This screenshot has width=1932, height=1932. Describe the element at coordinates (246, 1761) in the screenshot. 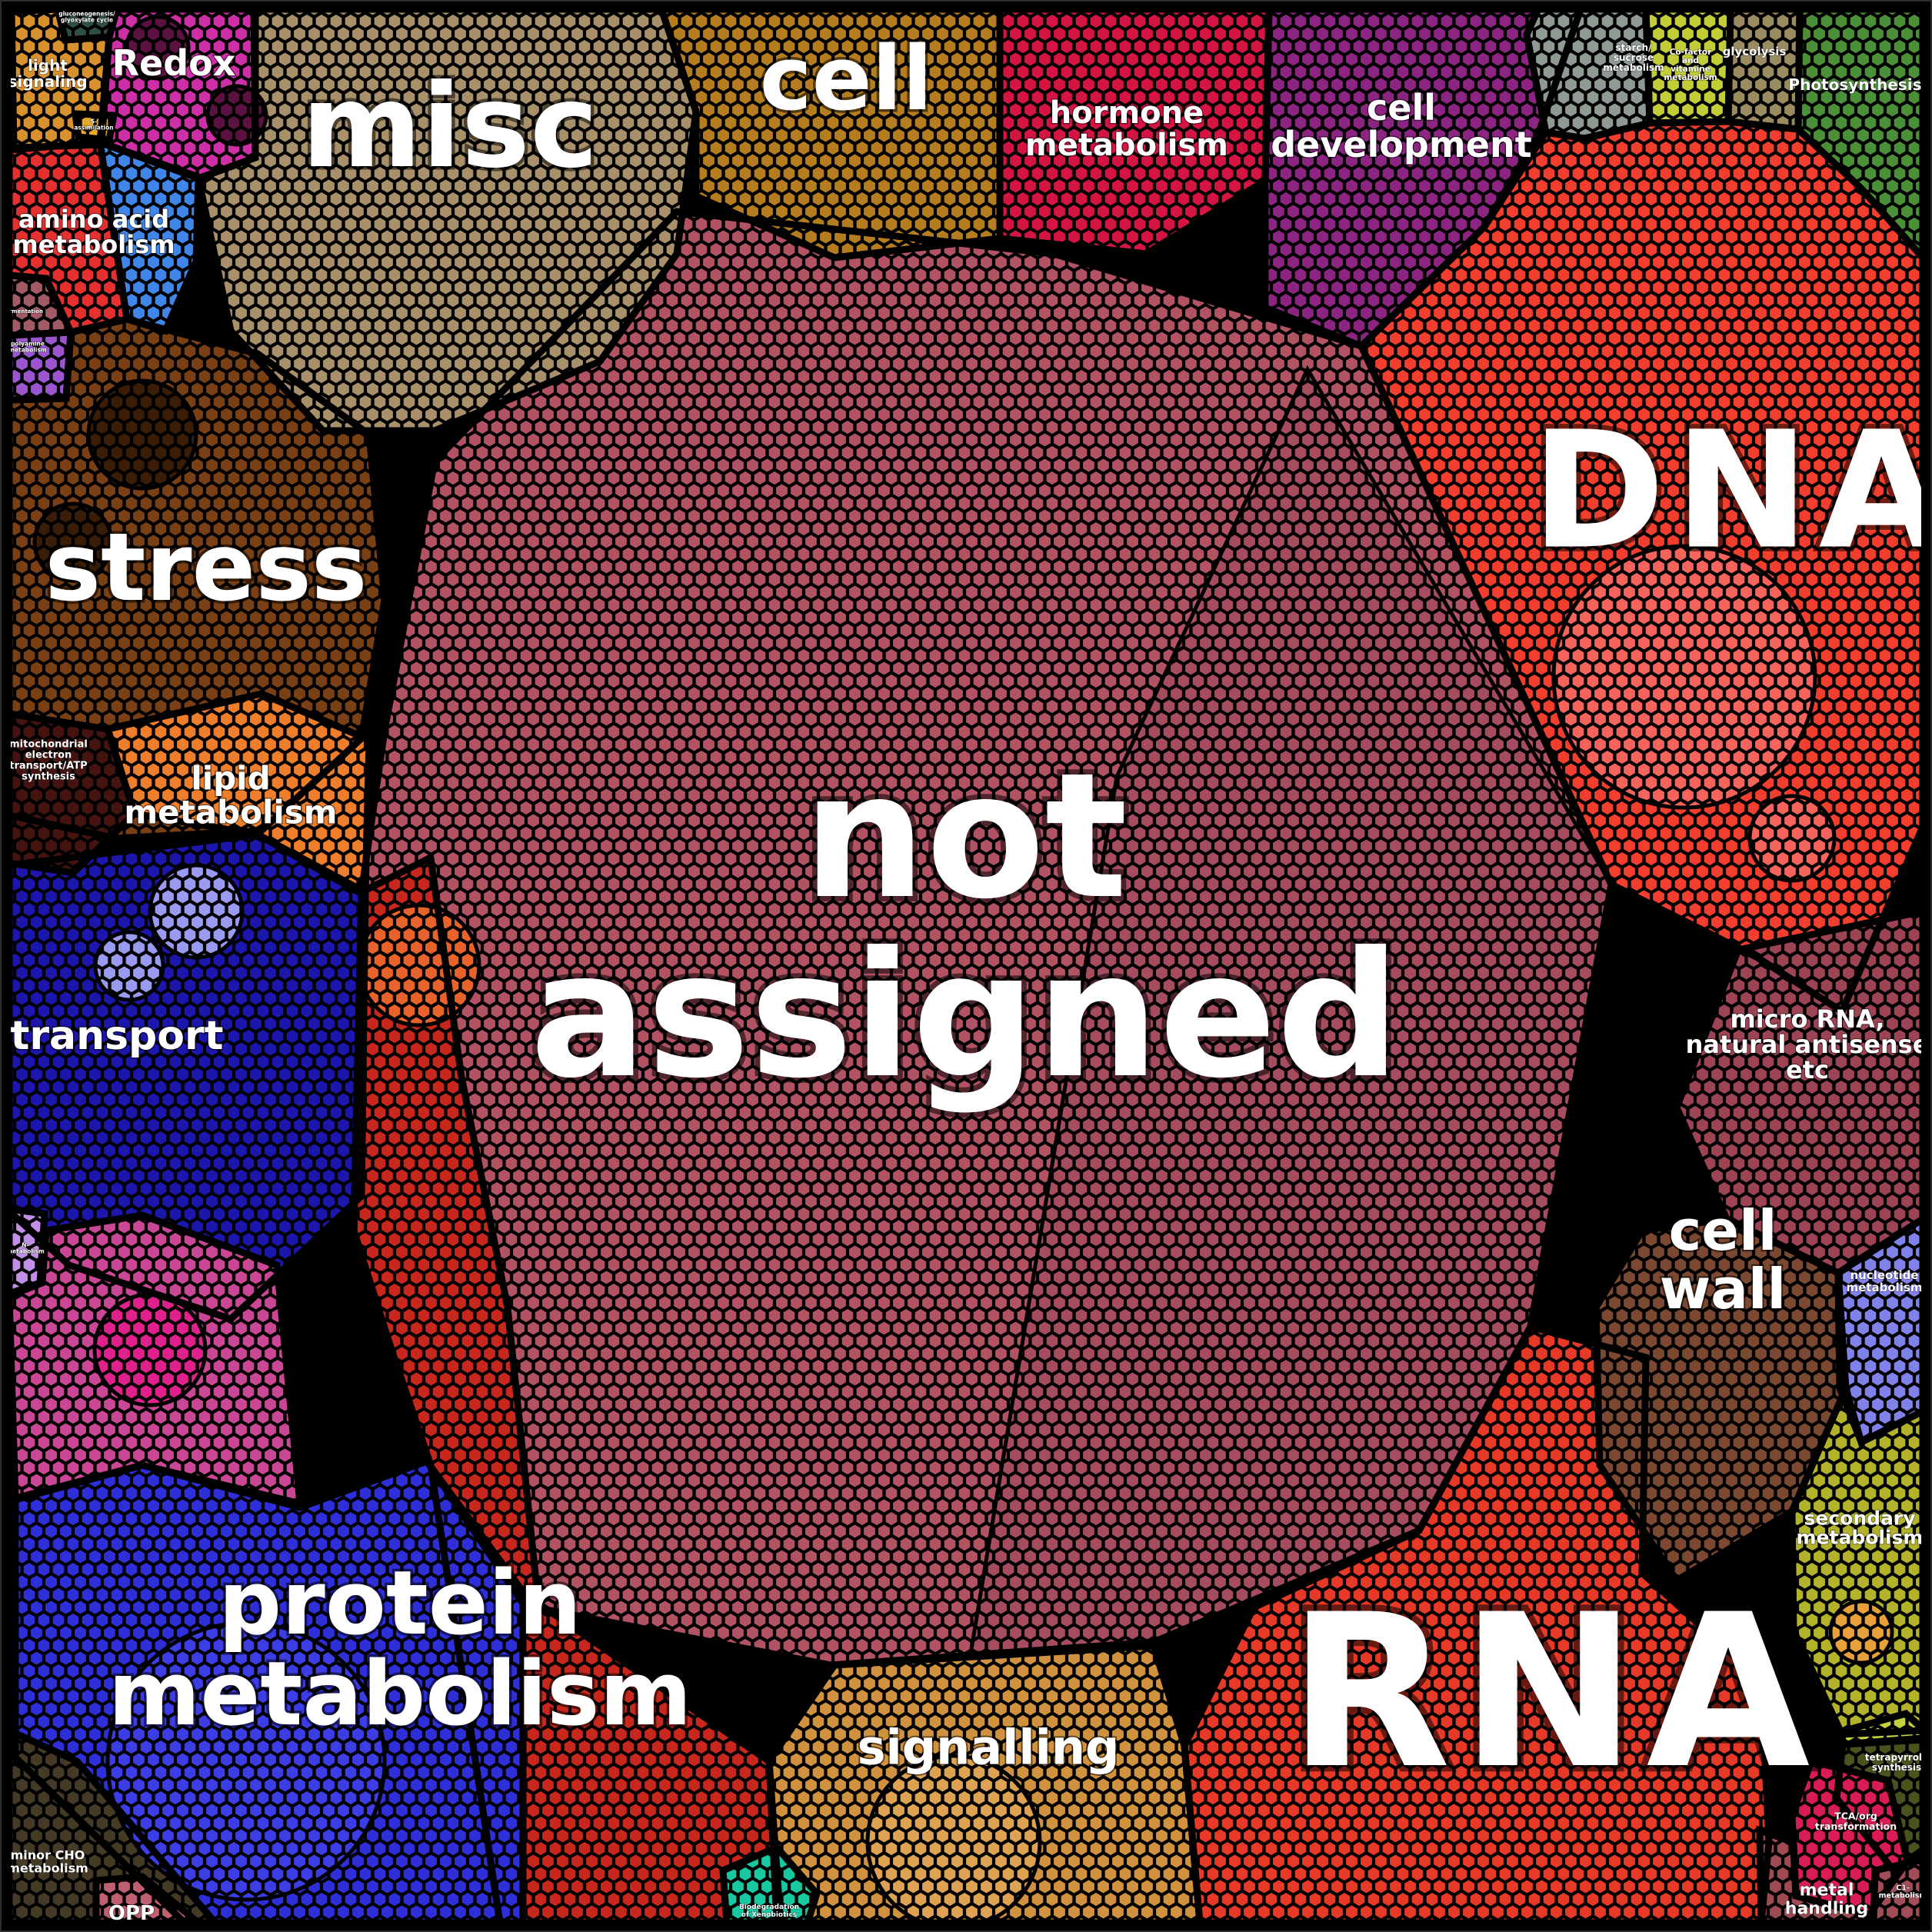

I see `subcluster-protein-metabolism` at that location.